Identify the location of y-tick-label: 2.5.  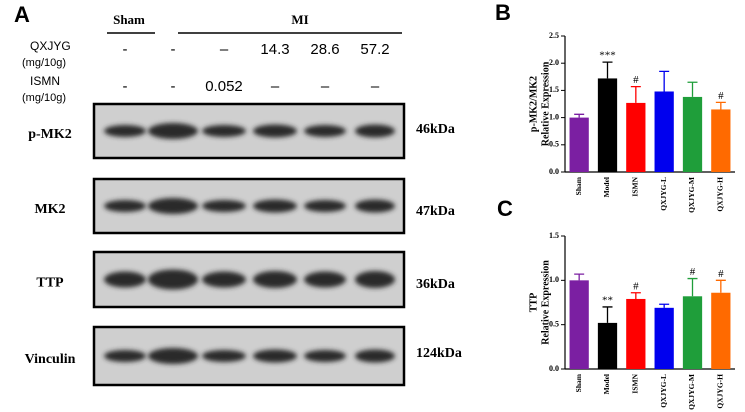
(554, 35).